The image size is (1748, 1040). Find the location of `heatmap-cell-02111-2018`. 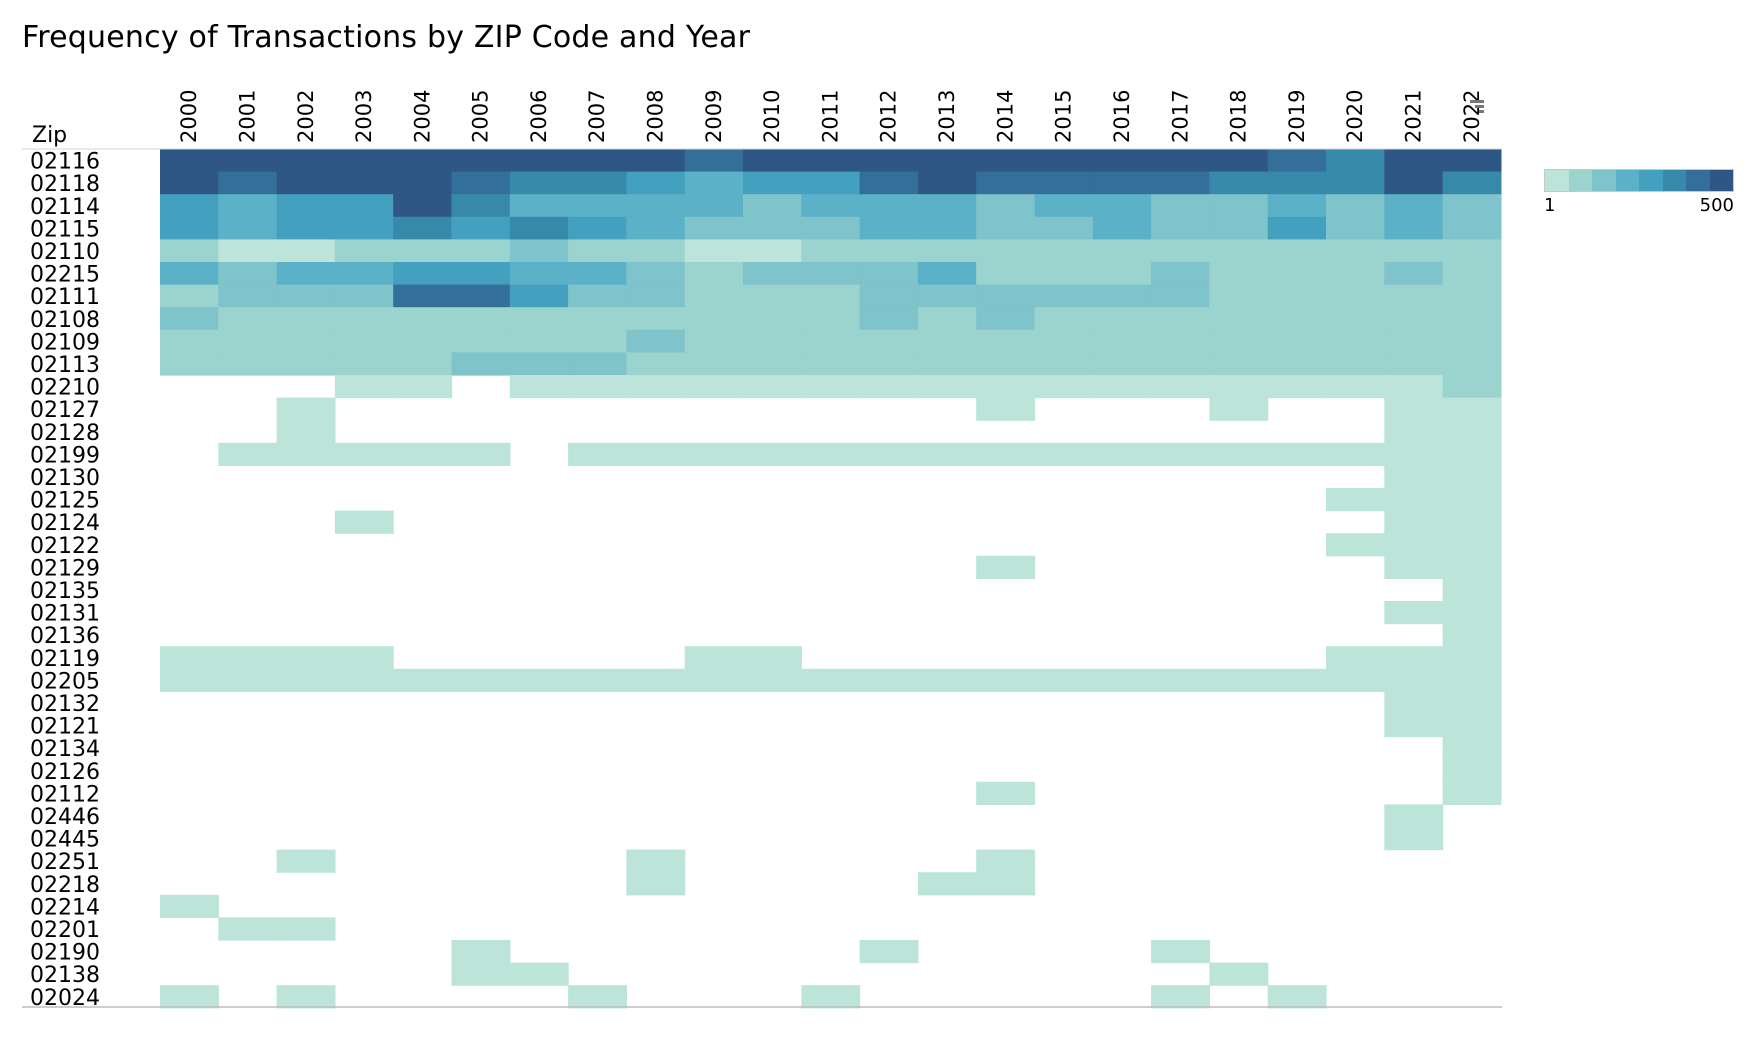

heatmap-cell-02111-2018 is located at coordinates (1239, 296).